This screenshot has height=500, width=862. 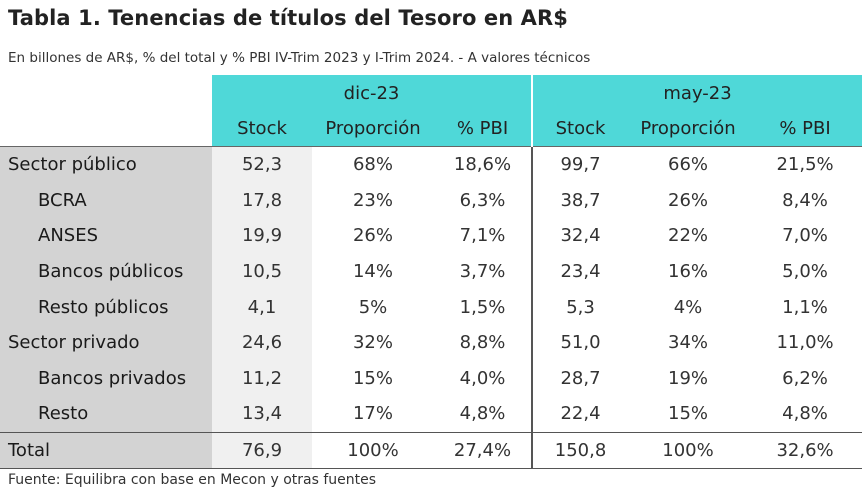 I want to click on table-cell: 8,4%, so click(x=805, y=200).